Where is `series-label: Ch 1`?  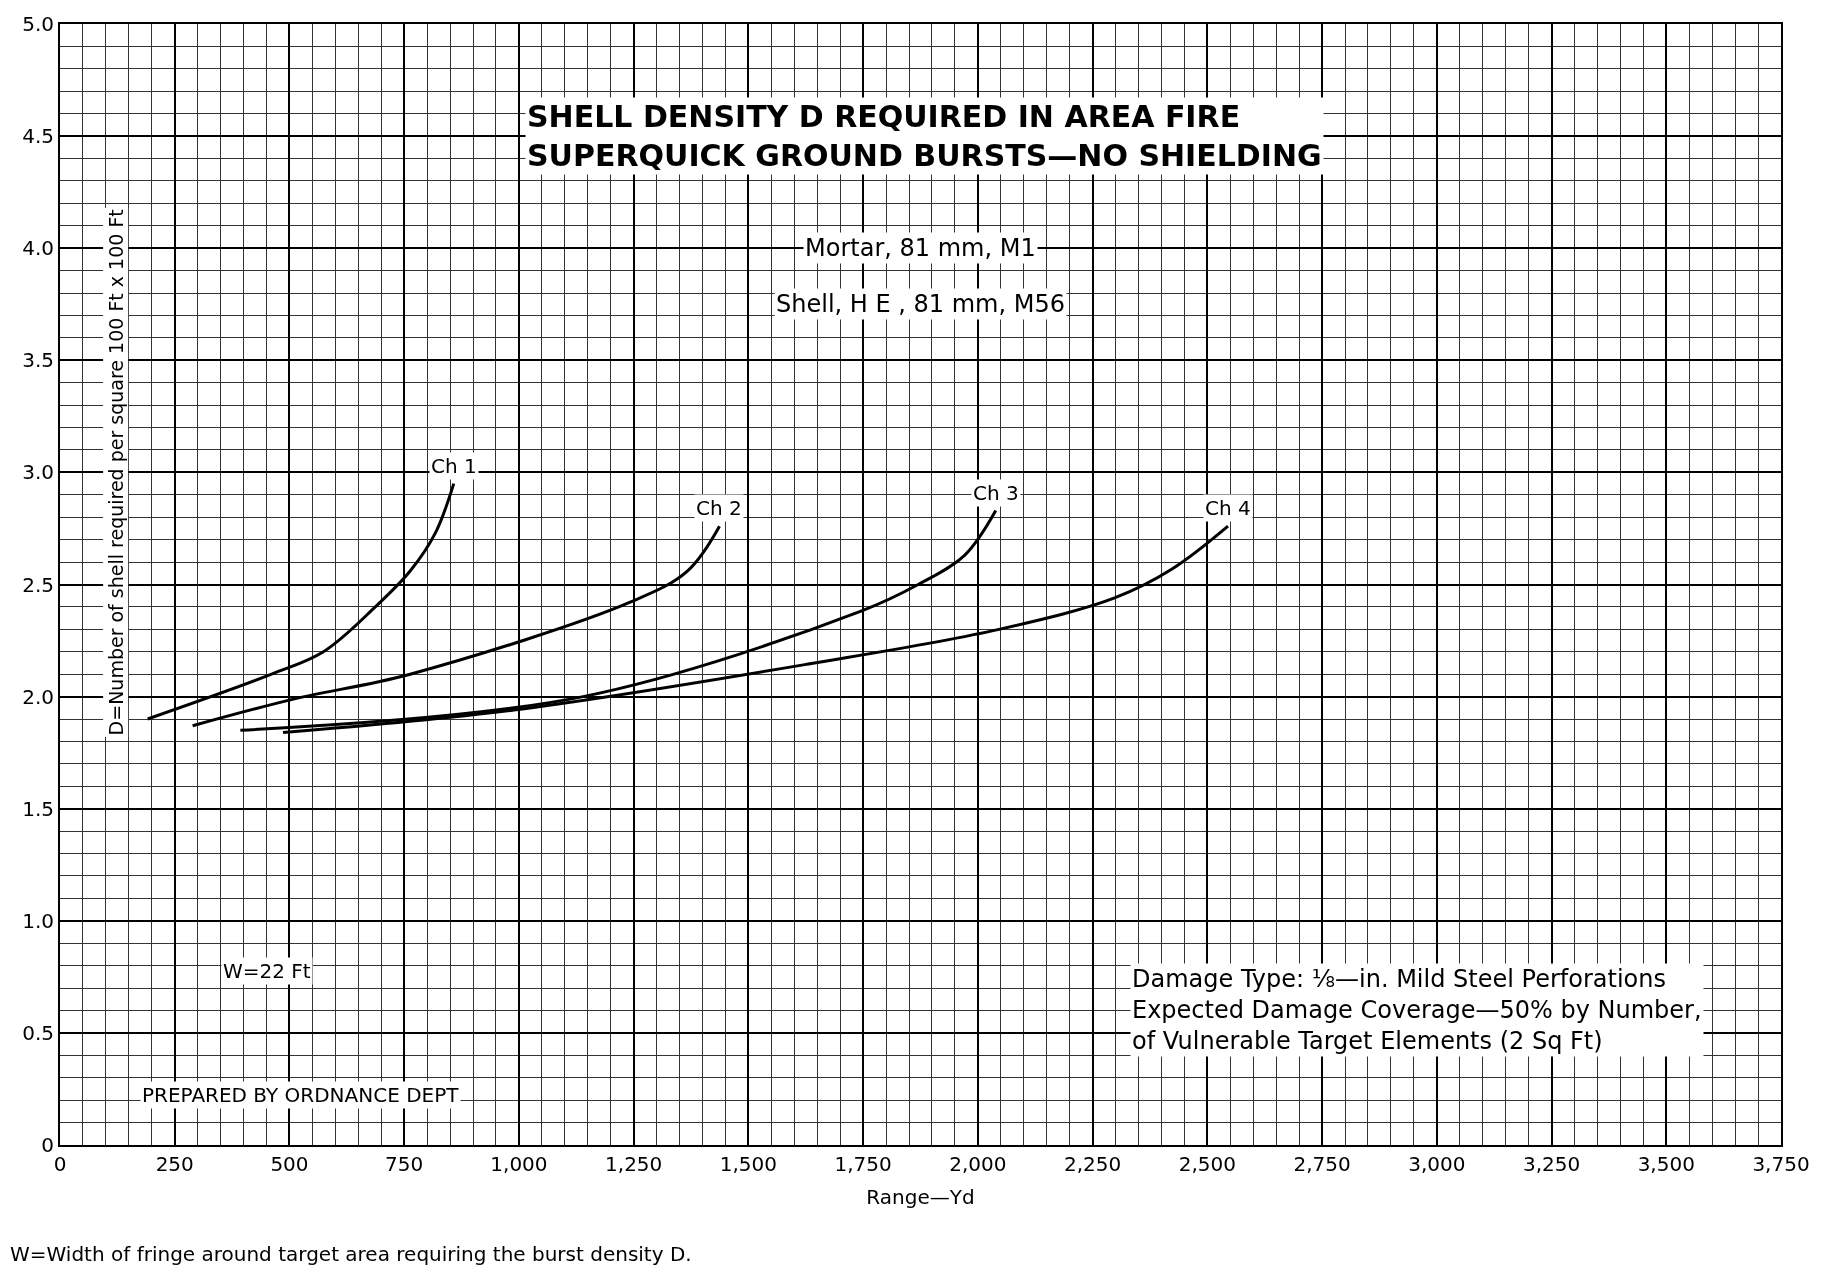 series-label: Ch 1 is located at coordinates (454, 466).